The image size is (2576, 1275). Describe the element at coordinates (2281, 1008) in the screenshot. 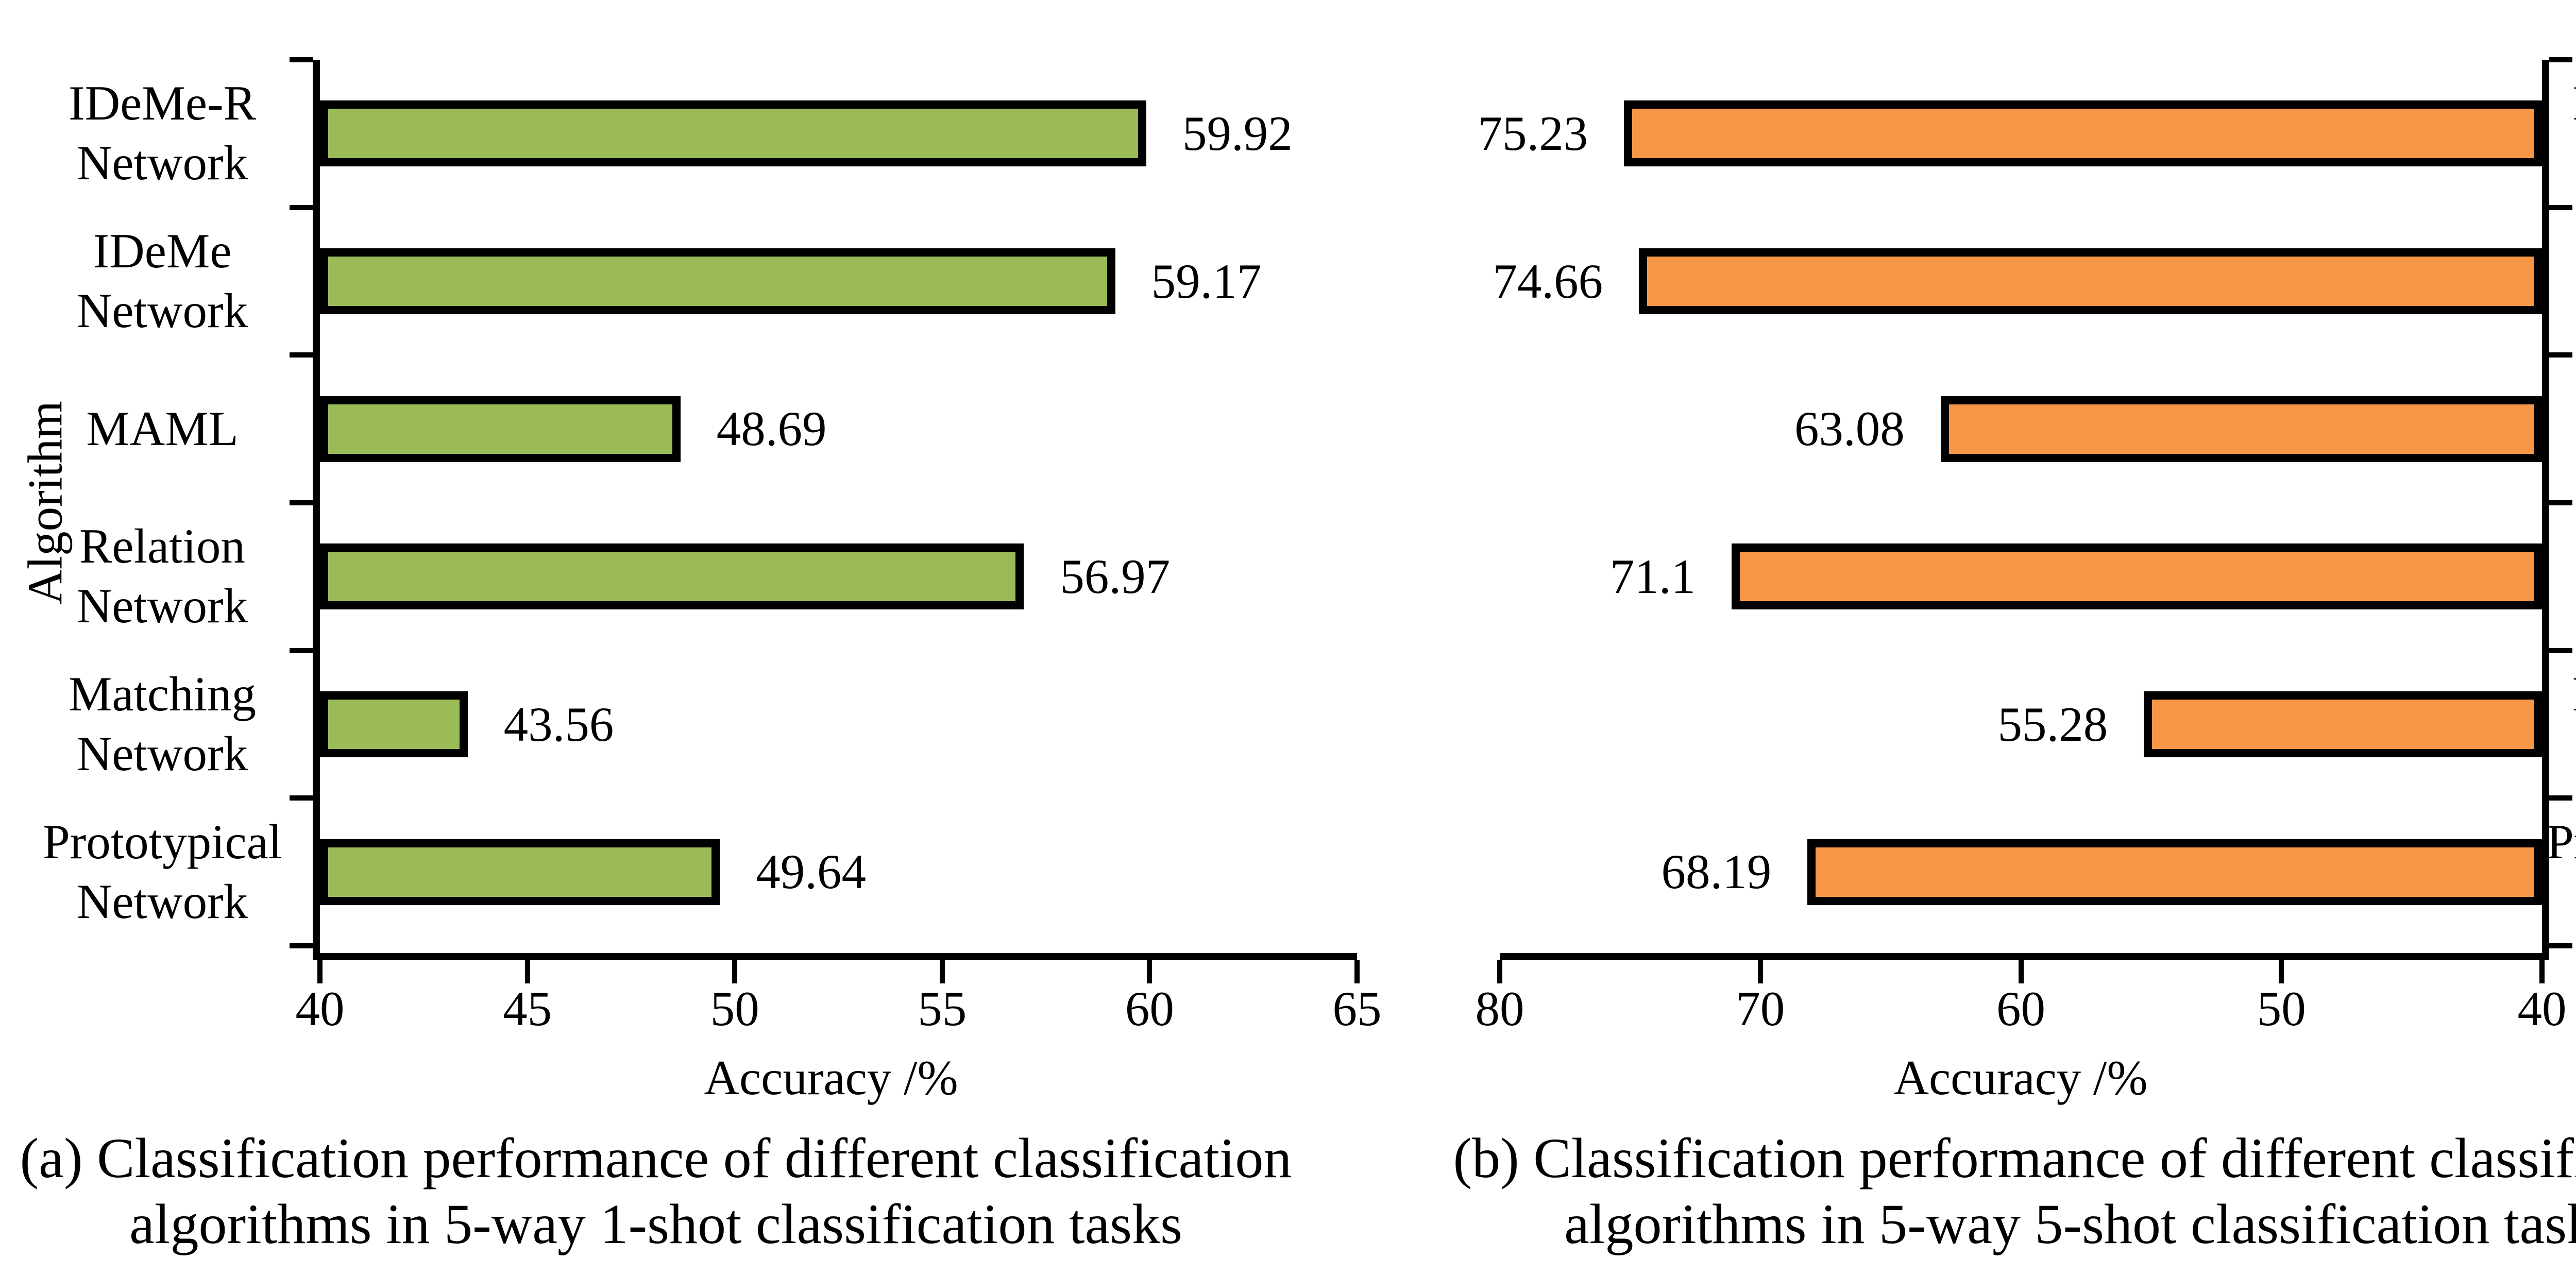

I see `chart-b-xtick-label-3: 50` at that location.